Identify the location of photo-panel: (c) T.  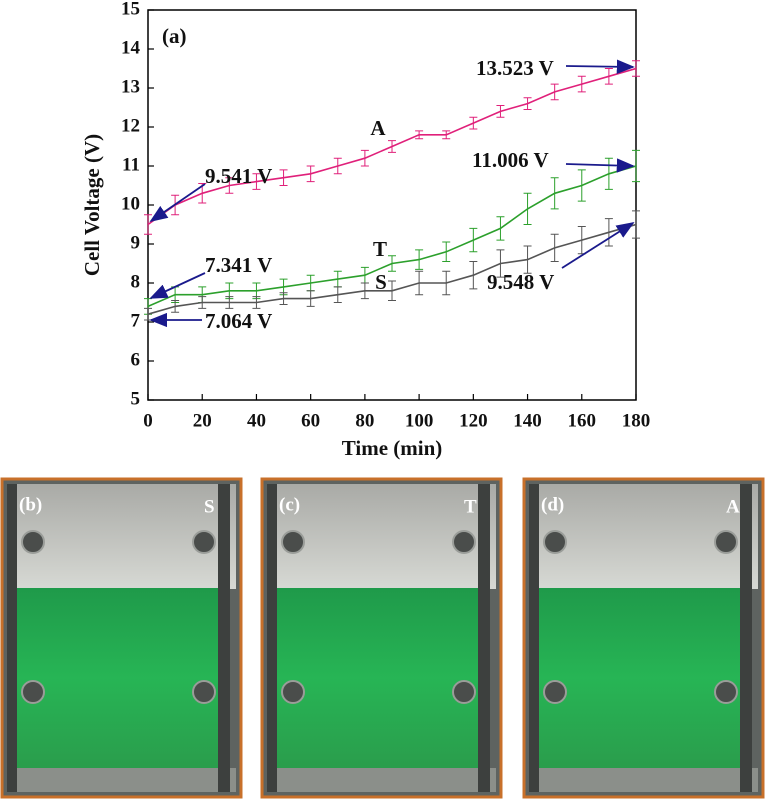
(381, 638).